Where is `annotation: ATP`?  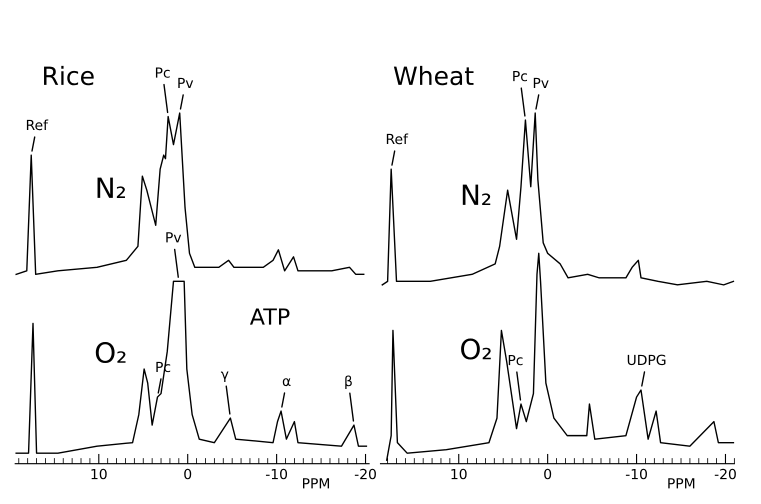
annotation: ATP is located at coordinates (270, 316).